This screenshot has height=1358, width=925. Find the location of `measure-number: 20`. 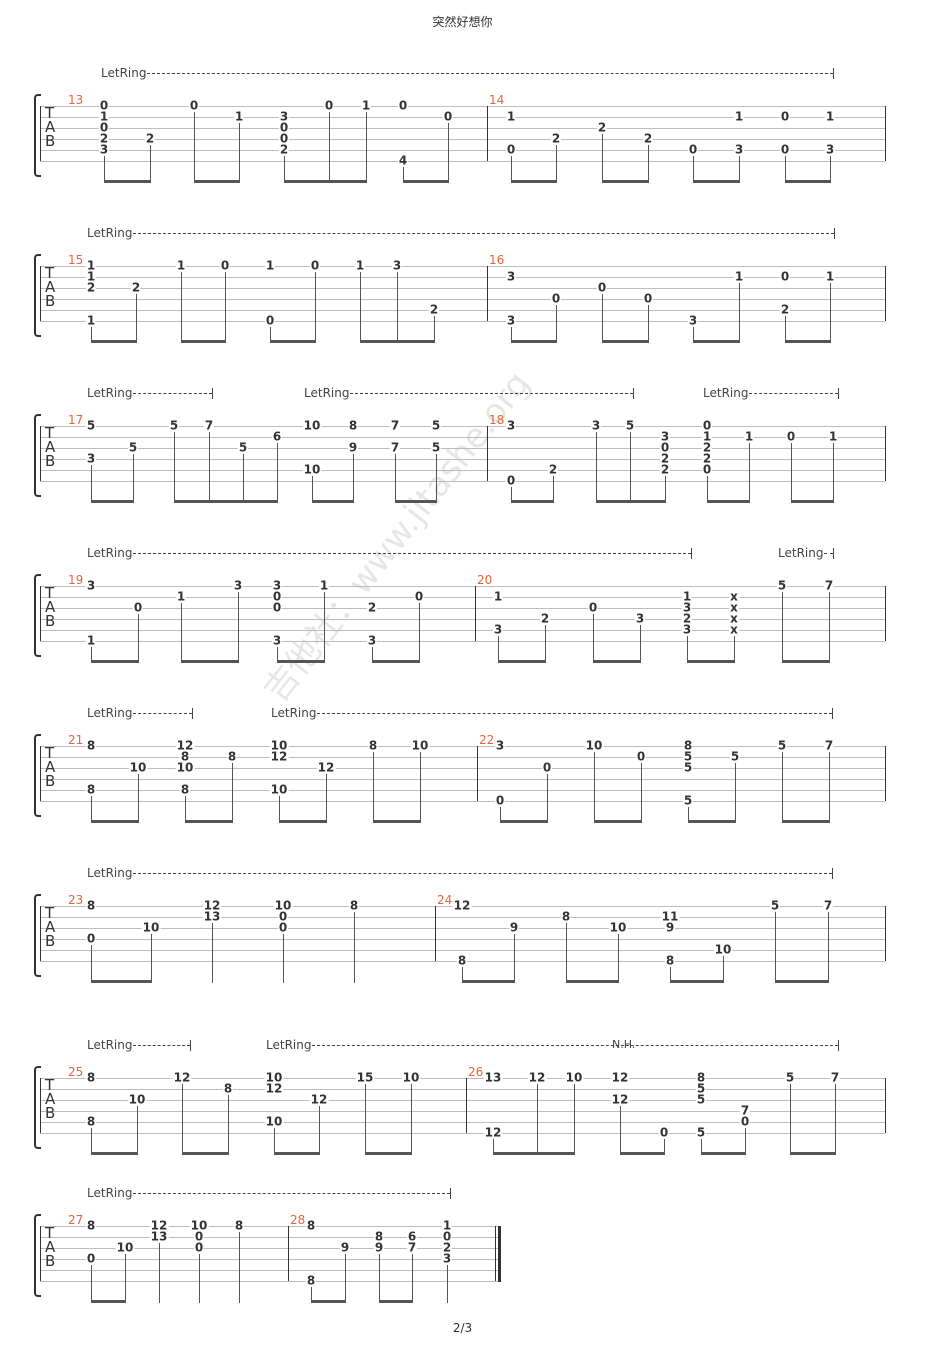

measure-number: 20 is located at coordinates (485, 580).